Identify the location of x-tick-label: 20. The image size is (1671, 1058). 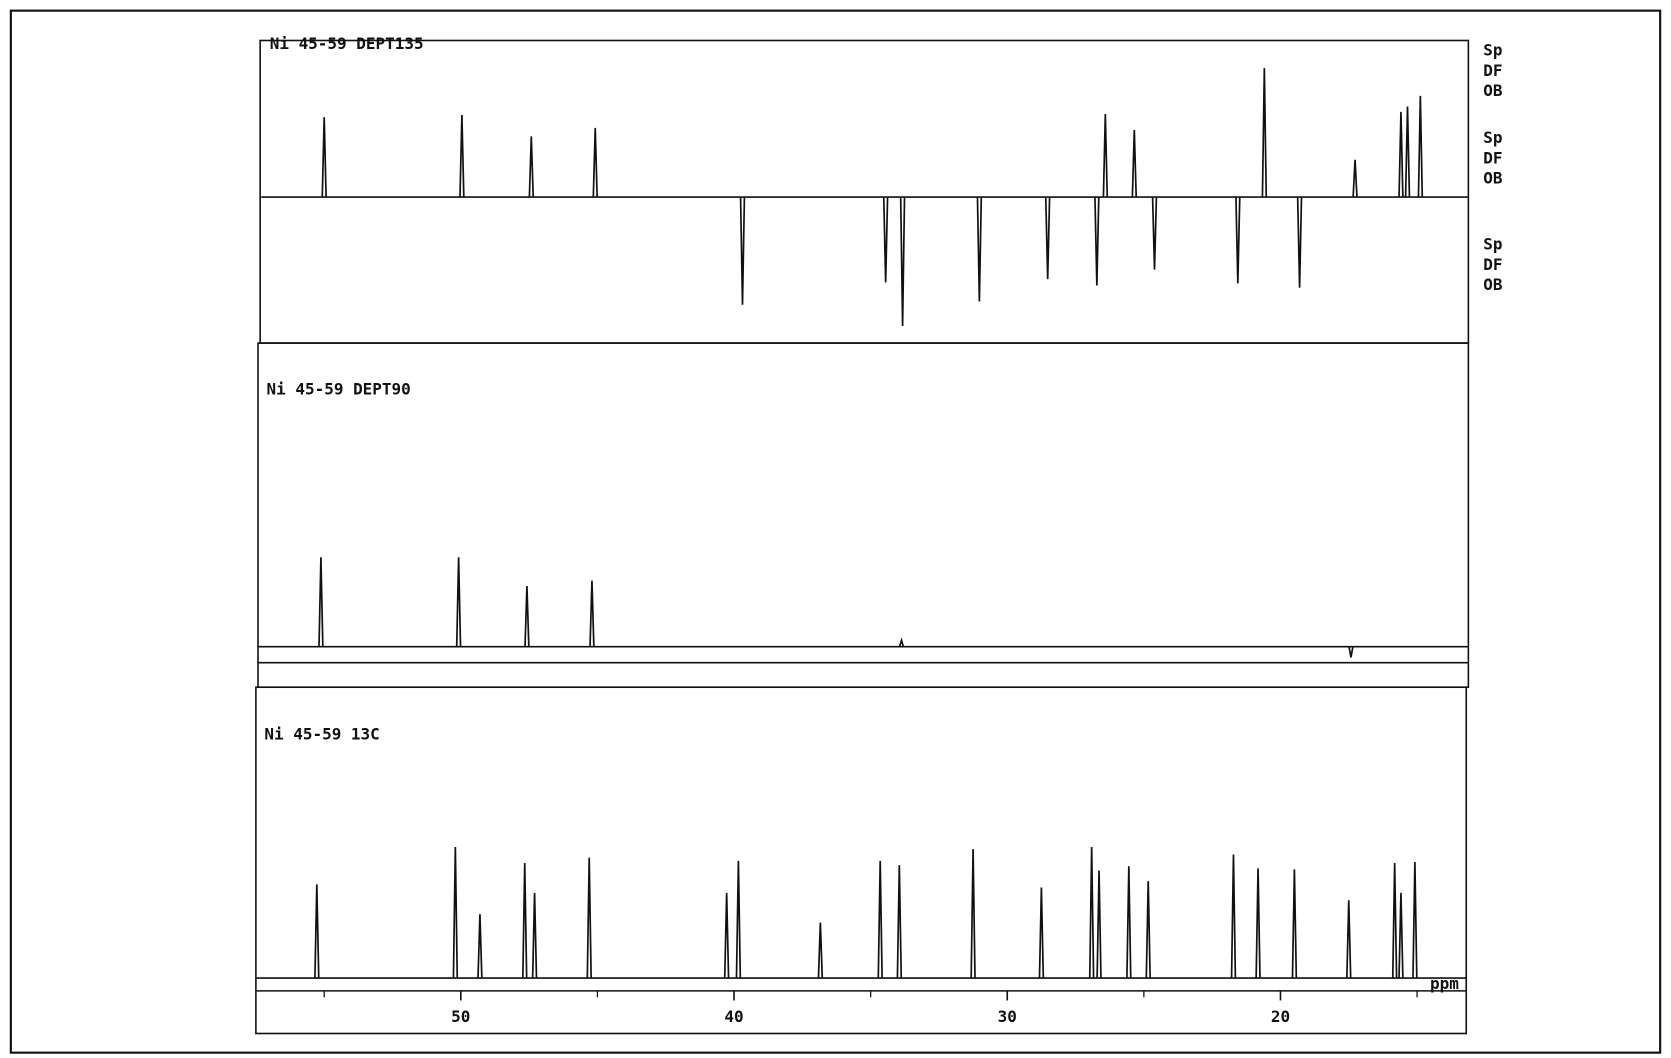
(1280, 1016).